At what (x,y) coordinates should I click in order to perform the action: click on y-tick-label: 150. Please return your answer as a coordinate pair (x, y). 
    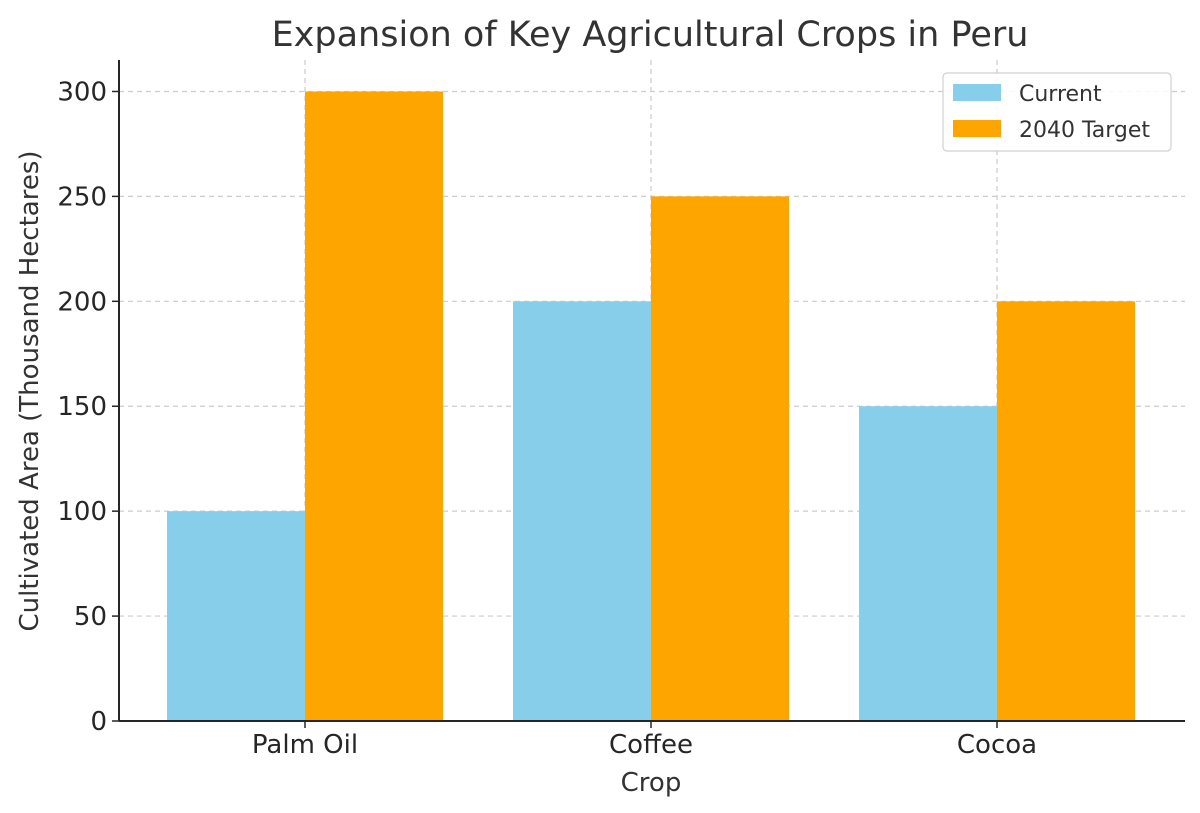
    Looking at the image, I should click on (82, 407).